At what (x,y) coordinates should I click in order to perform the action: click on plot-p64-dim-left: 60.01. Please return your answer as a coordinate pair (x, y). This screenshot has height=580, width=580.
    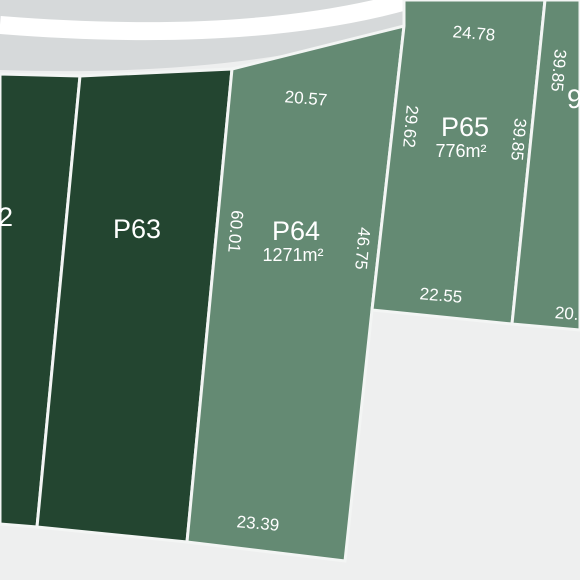
    Looking at the image, I should click on (235, 231).